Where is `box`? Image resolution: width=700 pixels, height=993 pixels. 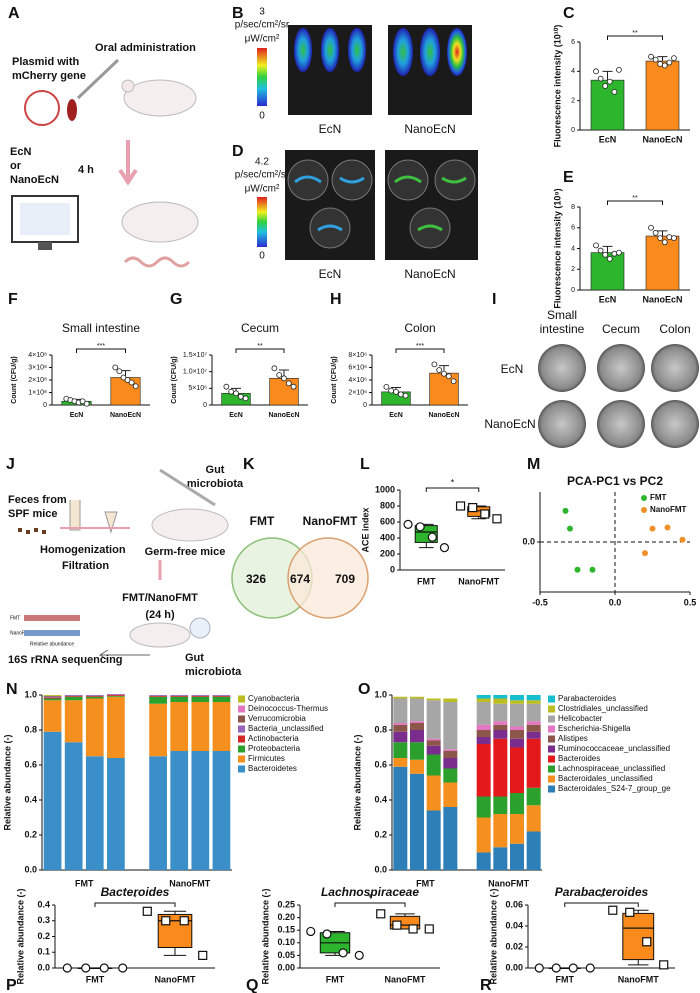
box is located at coordinates (638, 936).